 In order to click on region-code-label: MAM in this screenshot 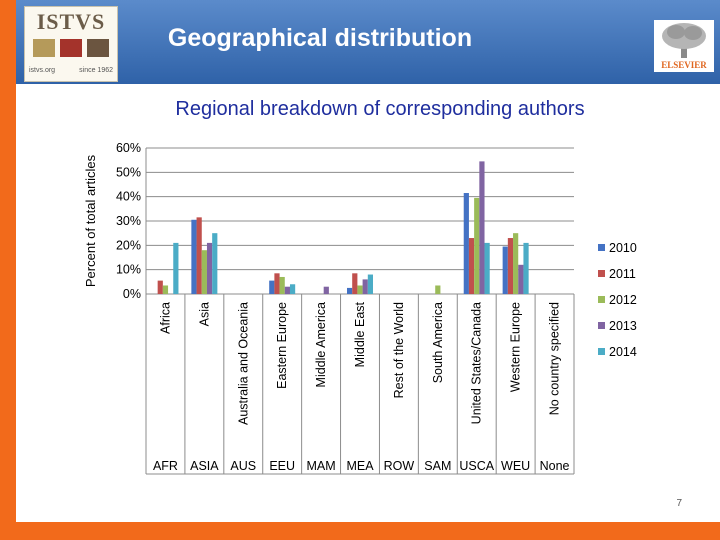, I will do `click(321, 466)`.